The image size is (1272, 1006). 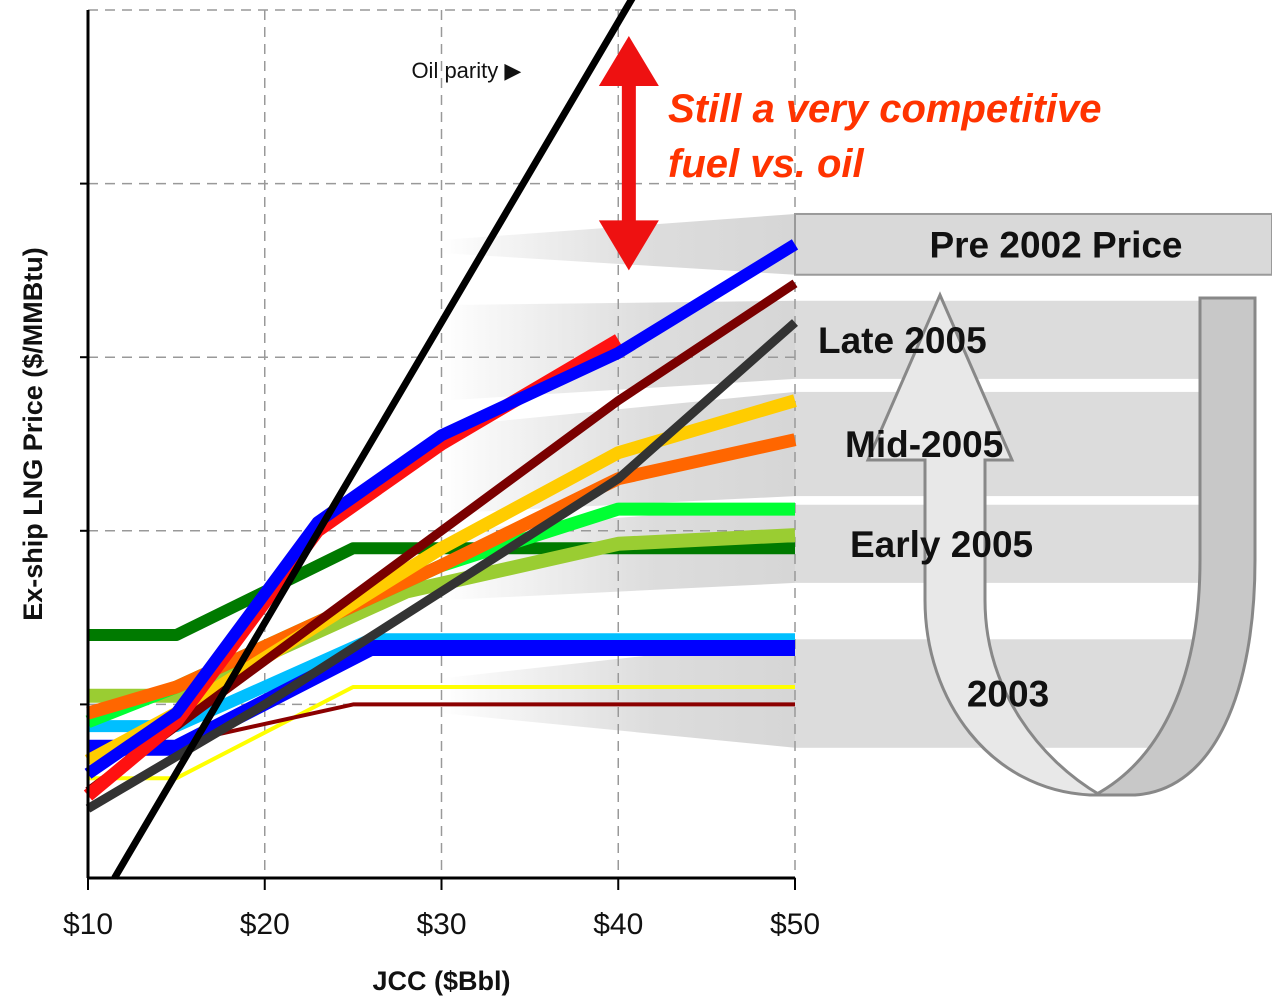 What do you see at coordinates (941, 544) in the screenshot?
I see `band-label-3: Early 2005` at bounding box center [941, 544].